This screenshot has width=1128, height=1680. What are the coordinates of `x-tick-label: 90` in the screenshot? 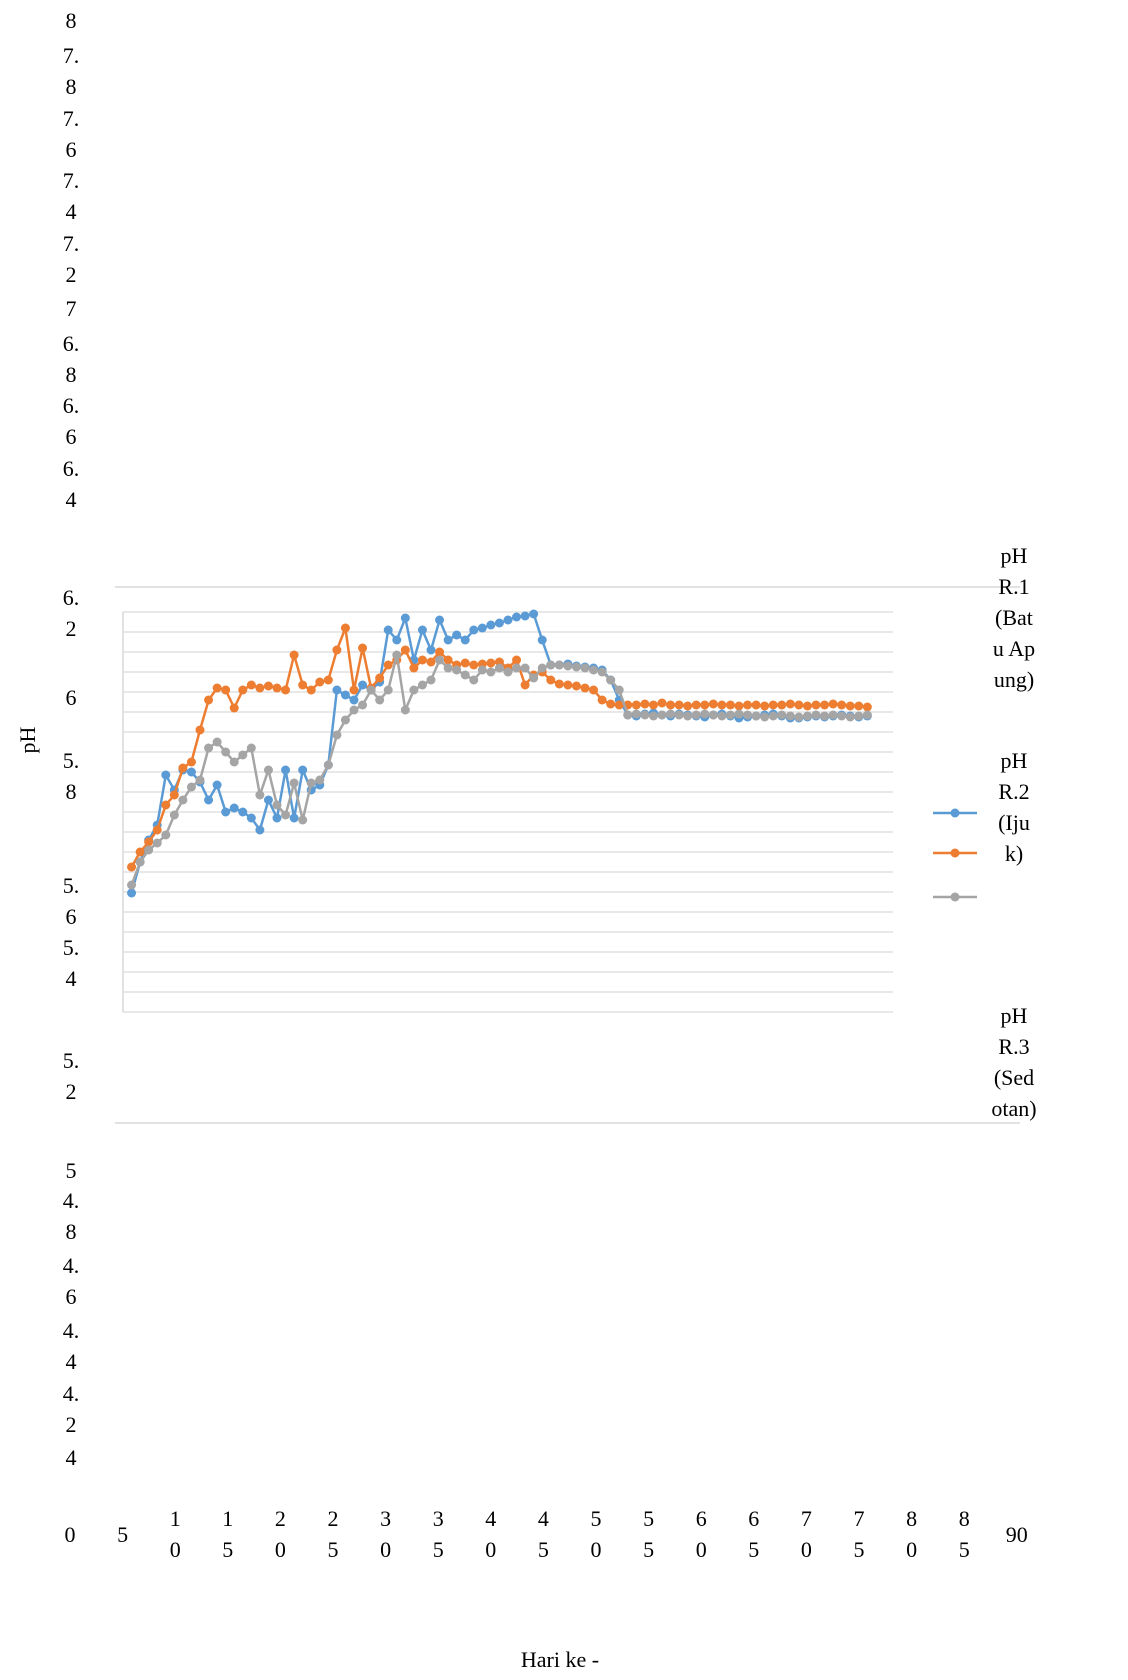 It's located at (1016, 1534).